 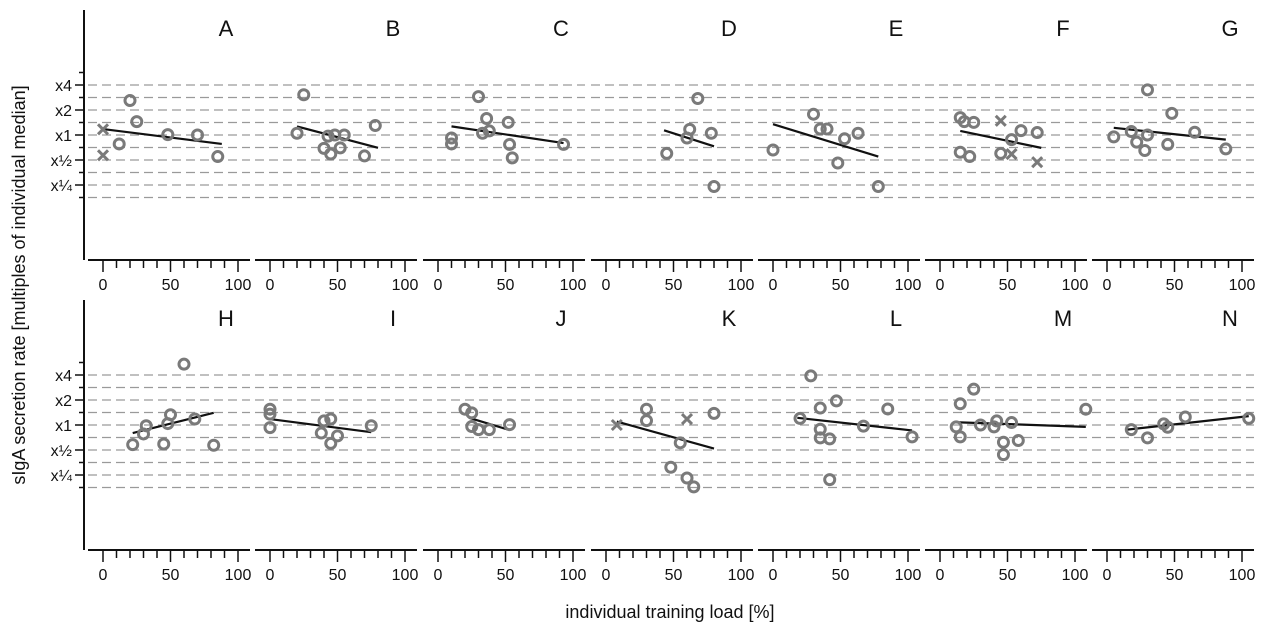 What do you see at coordinates (672, 445) in the screenshot?
I see `panel-k: 0 50 100 K` at bounding box center [672, 445].